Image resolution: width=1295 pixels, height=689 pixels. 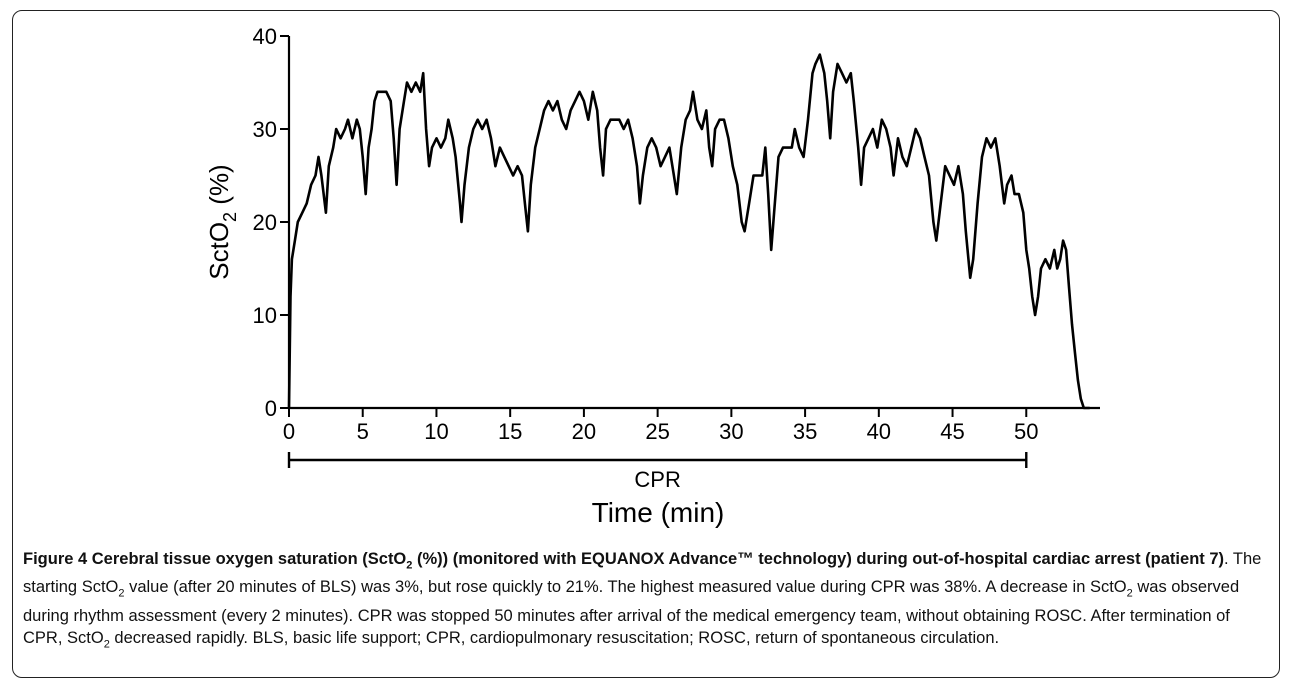 I want to click on cpr-annotation: CPR, so click(x=657, y=472).